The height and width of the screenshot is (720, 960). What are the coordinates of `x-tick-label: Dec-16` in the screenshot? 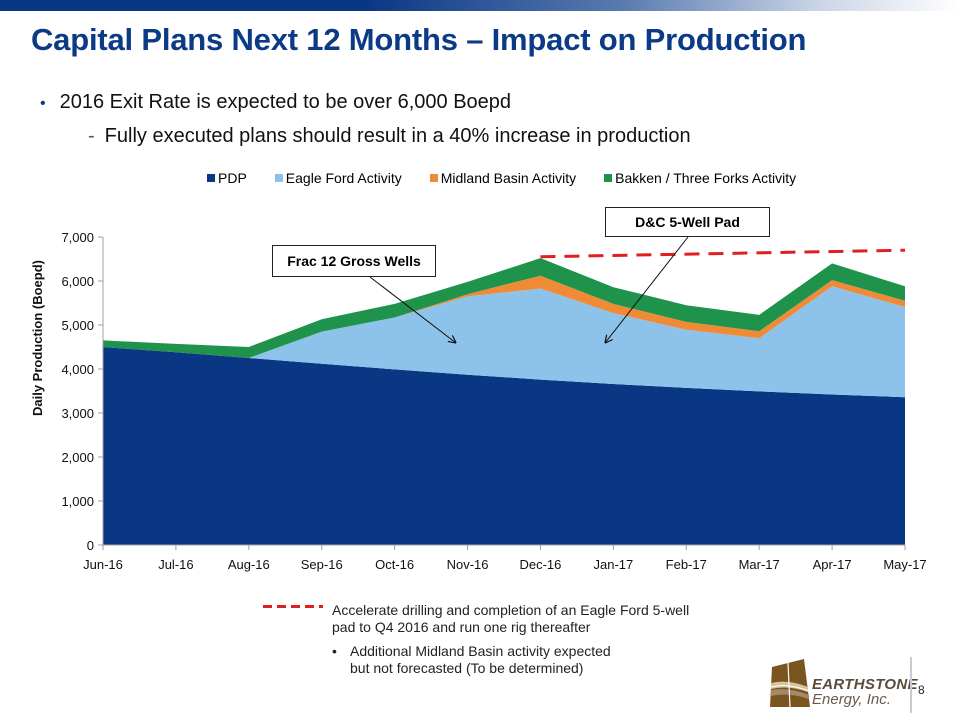 It's located at (540, 564).